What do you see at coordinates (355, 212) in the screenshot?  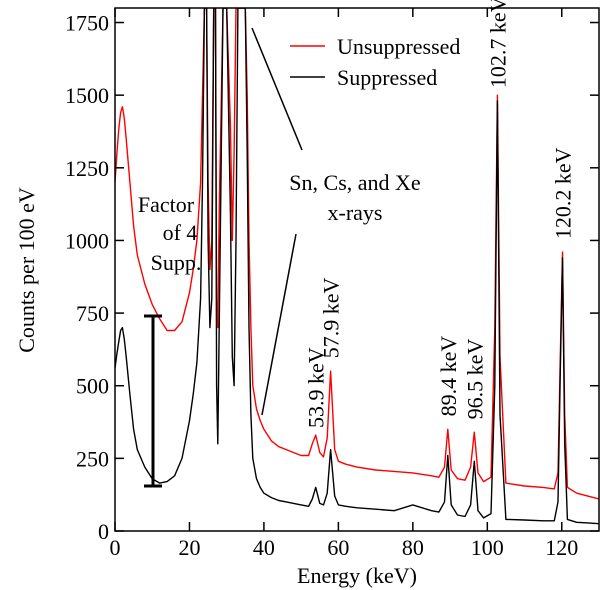 I see `xray-annotation-line2: x-rays` at bounding box center [355, 212].